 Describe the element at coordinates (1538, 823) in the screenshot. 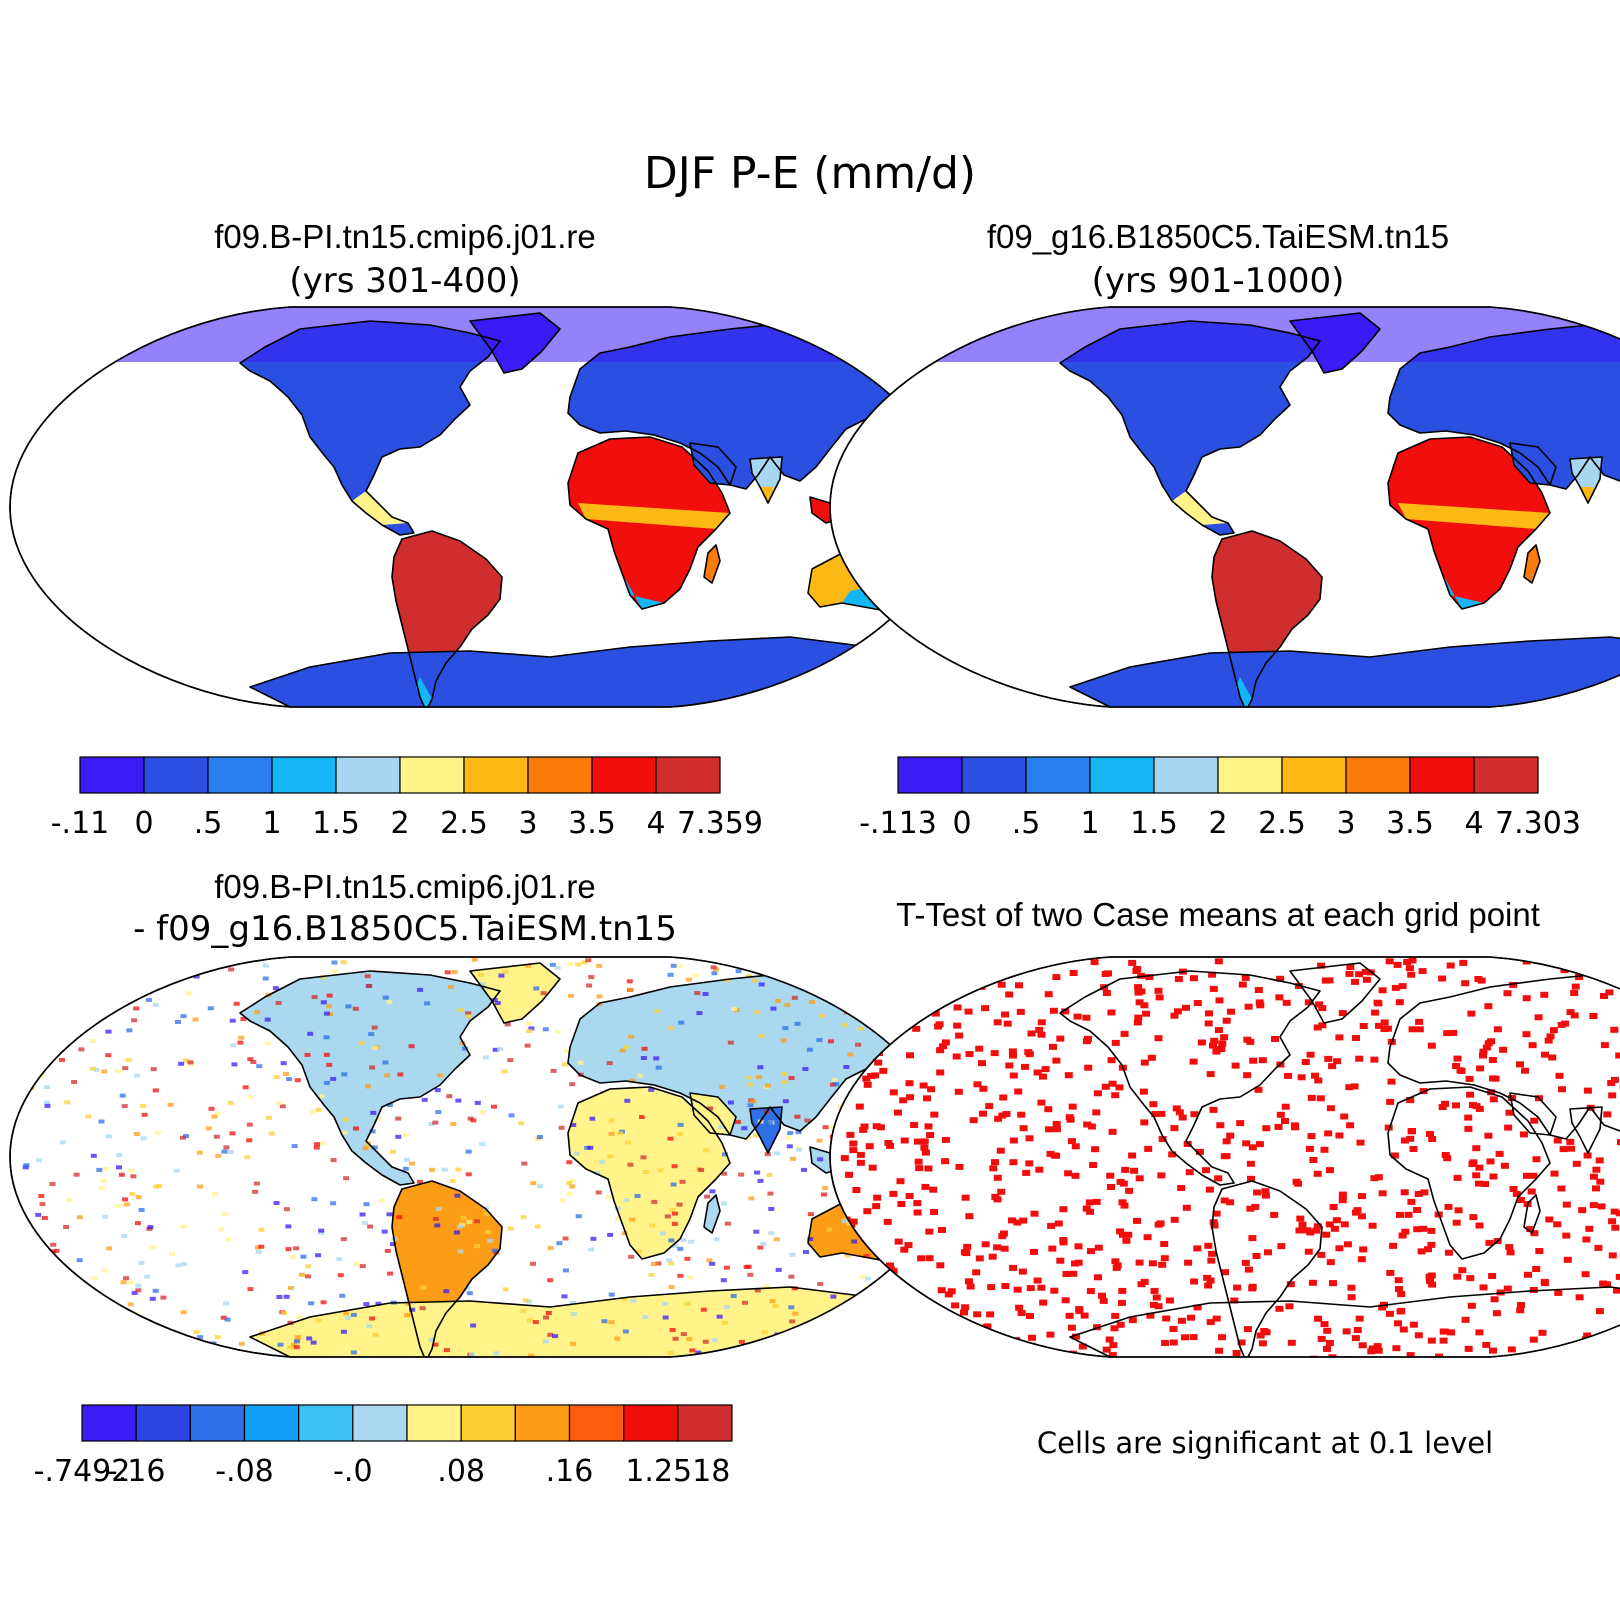

I see `colorbar-tick-label: 7.303` at that location.